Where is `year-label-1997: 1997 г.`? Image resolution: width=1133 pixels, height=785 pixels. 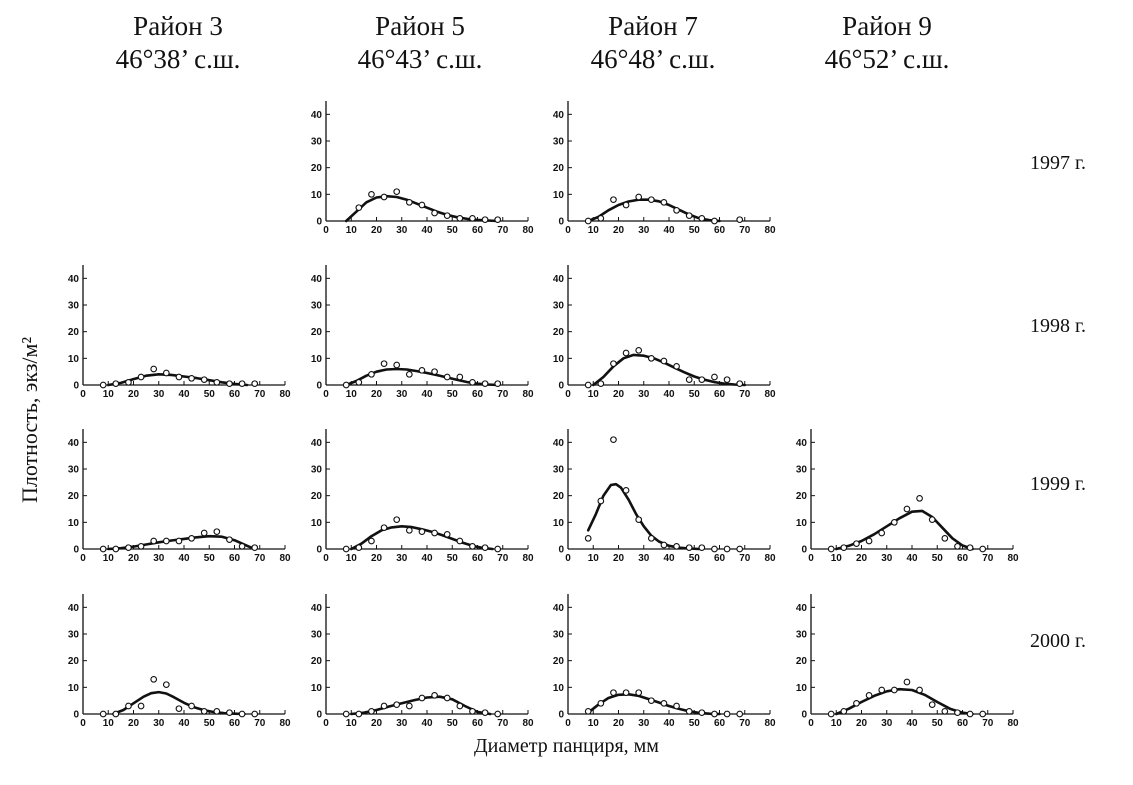 year-label-1997: 1997 г. is located at coordinates (1058, 163).